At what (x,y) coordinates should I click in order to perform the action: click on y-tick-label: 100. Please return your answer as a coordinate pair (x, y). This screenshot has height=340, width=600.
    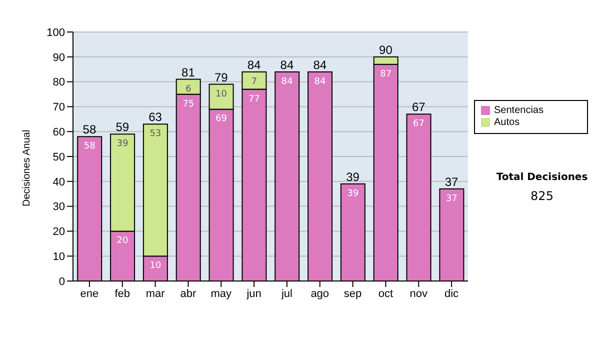
    Looking at the image, I should click on (55, 32).